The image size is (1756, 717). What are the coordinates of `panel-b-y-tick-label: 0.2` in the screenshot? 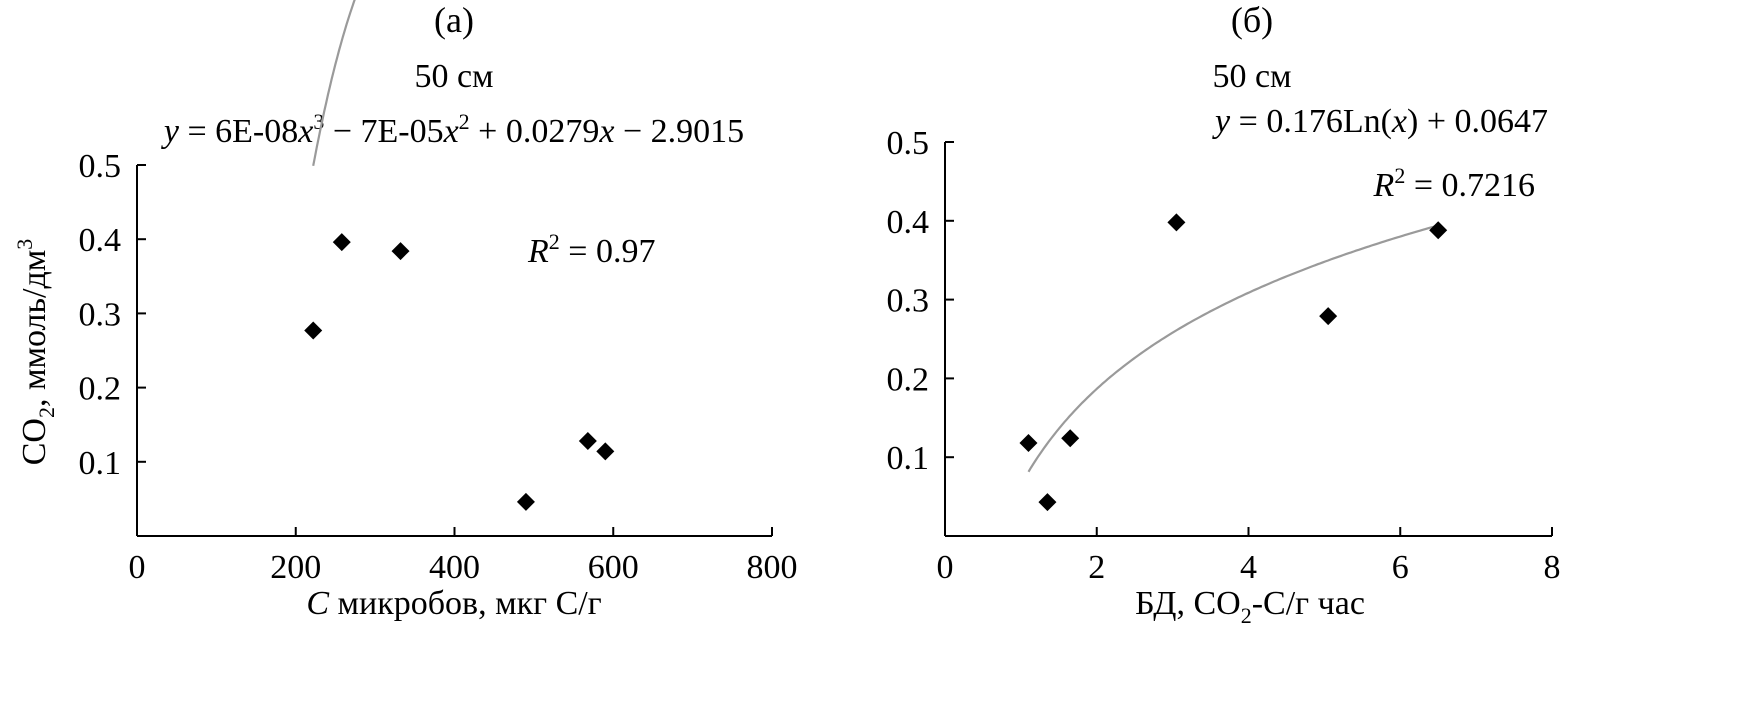 It's located at (908, 379).